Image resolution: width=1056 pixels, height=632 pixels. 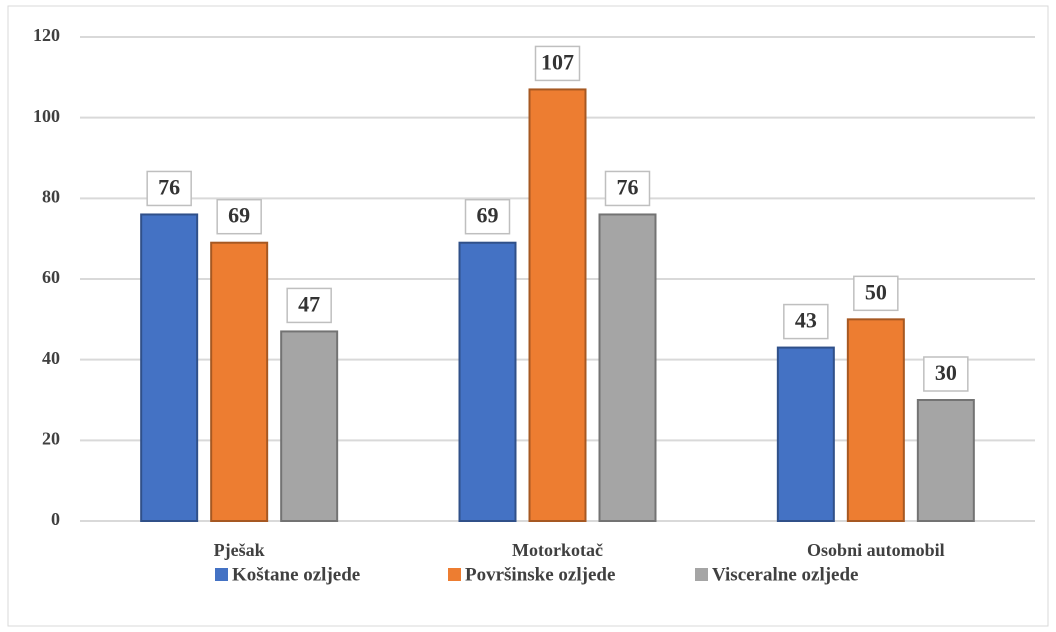 I want to click on value-label: 30, so click(x=946, y=372).